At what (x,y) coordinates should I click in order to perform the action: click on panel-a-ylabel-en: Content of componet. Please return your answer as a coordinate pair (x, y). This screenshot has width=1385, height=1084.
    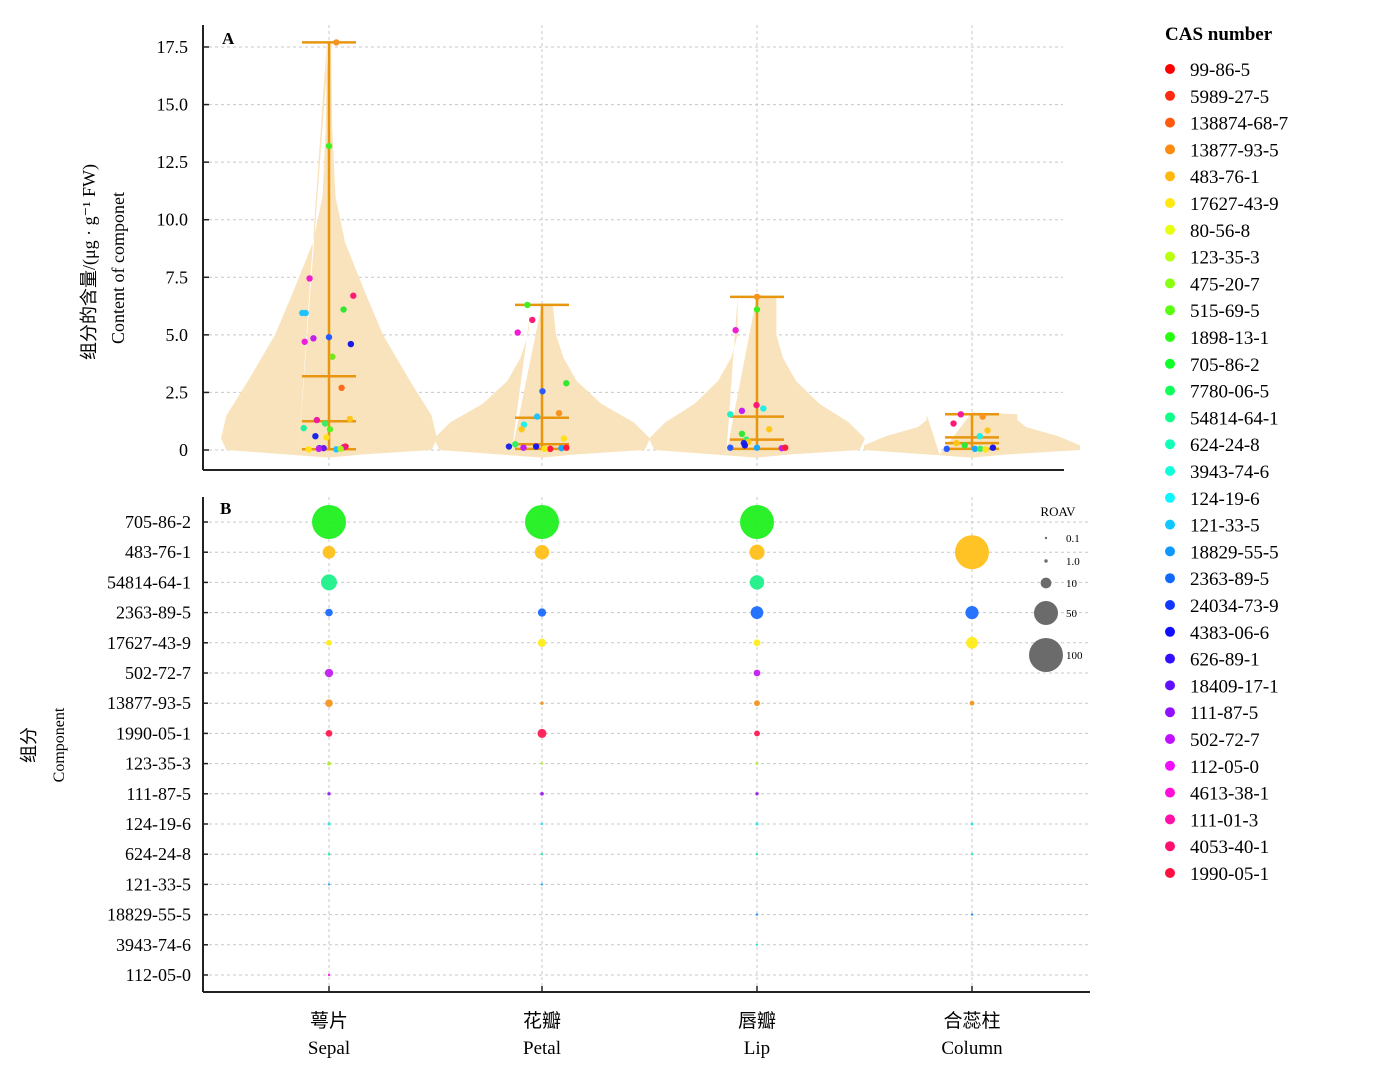
    Looking at the image, I should click on (118, 268).